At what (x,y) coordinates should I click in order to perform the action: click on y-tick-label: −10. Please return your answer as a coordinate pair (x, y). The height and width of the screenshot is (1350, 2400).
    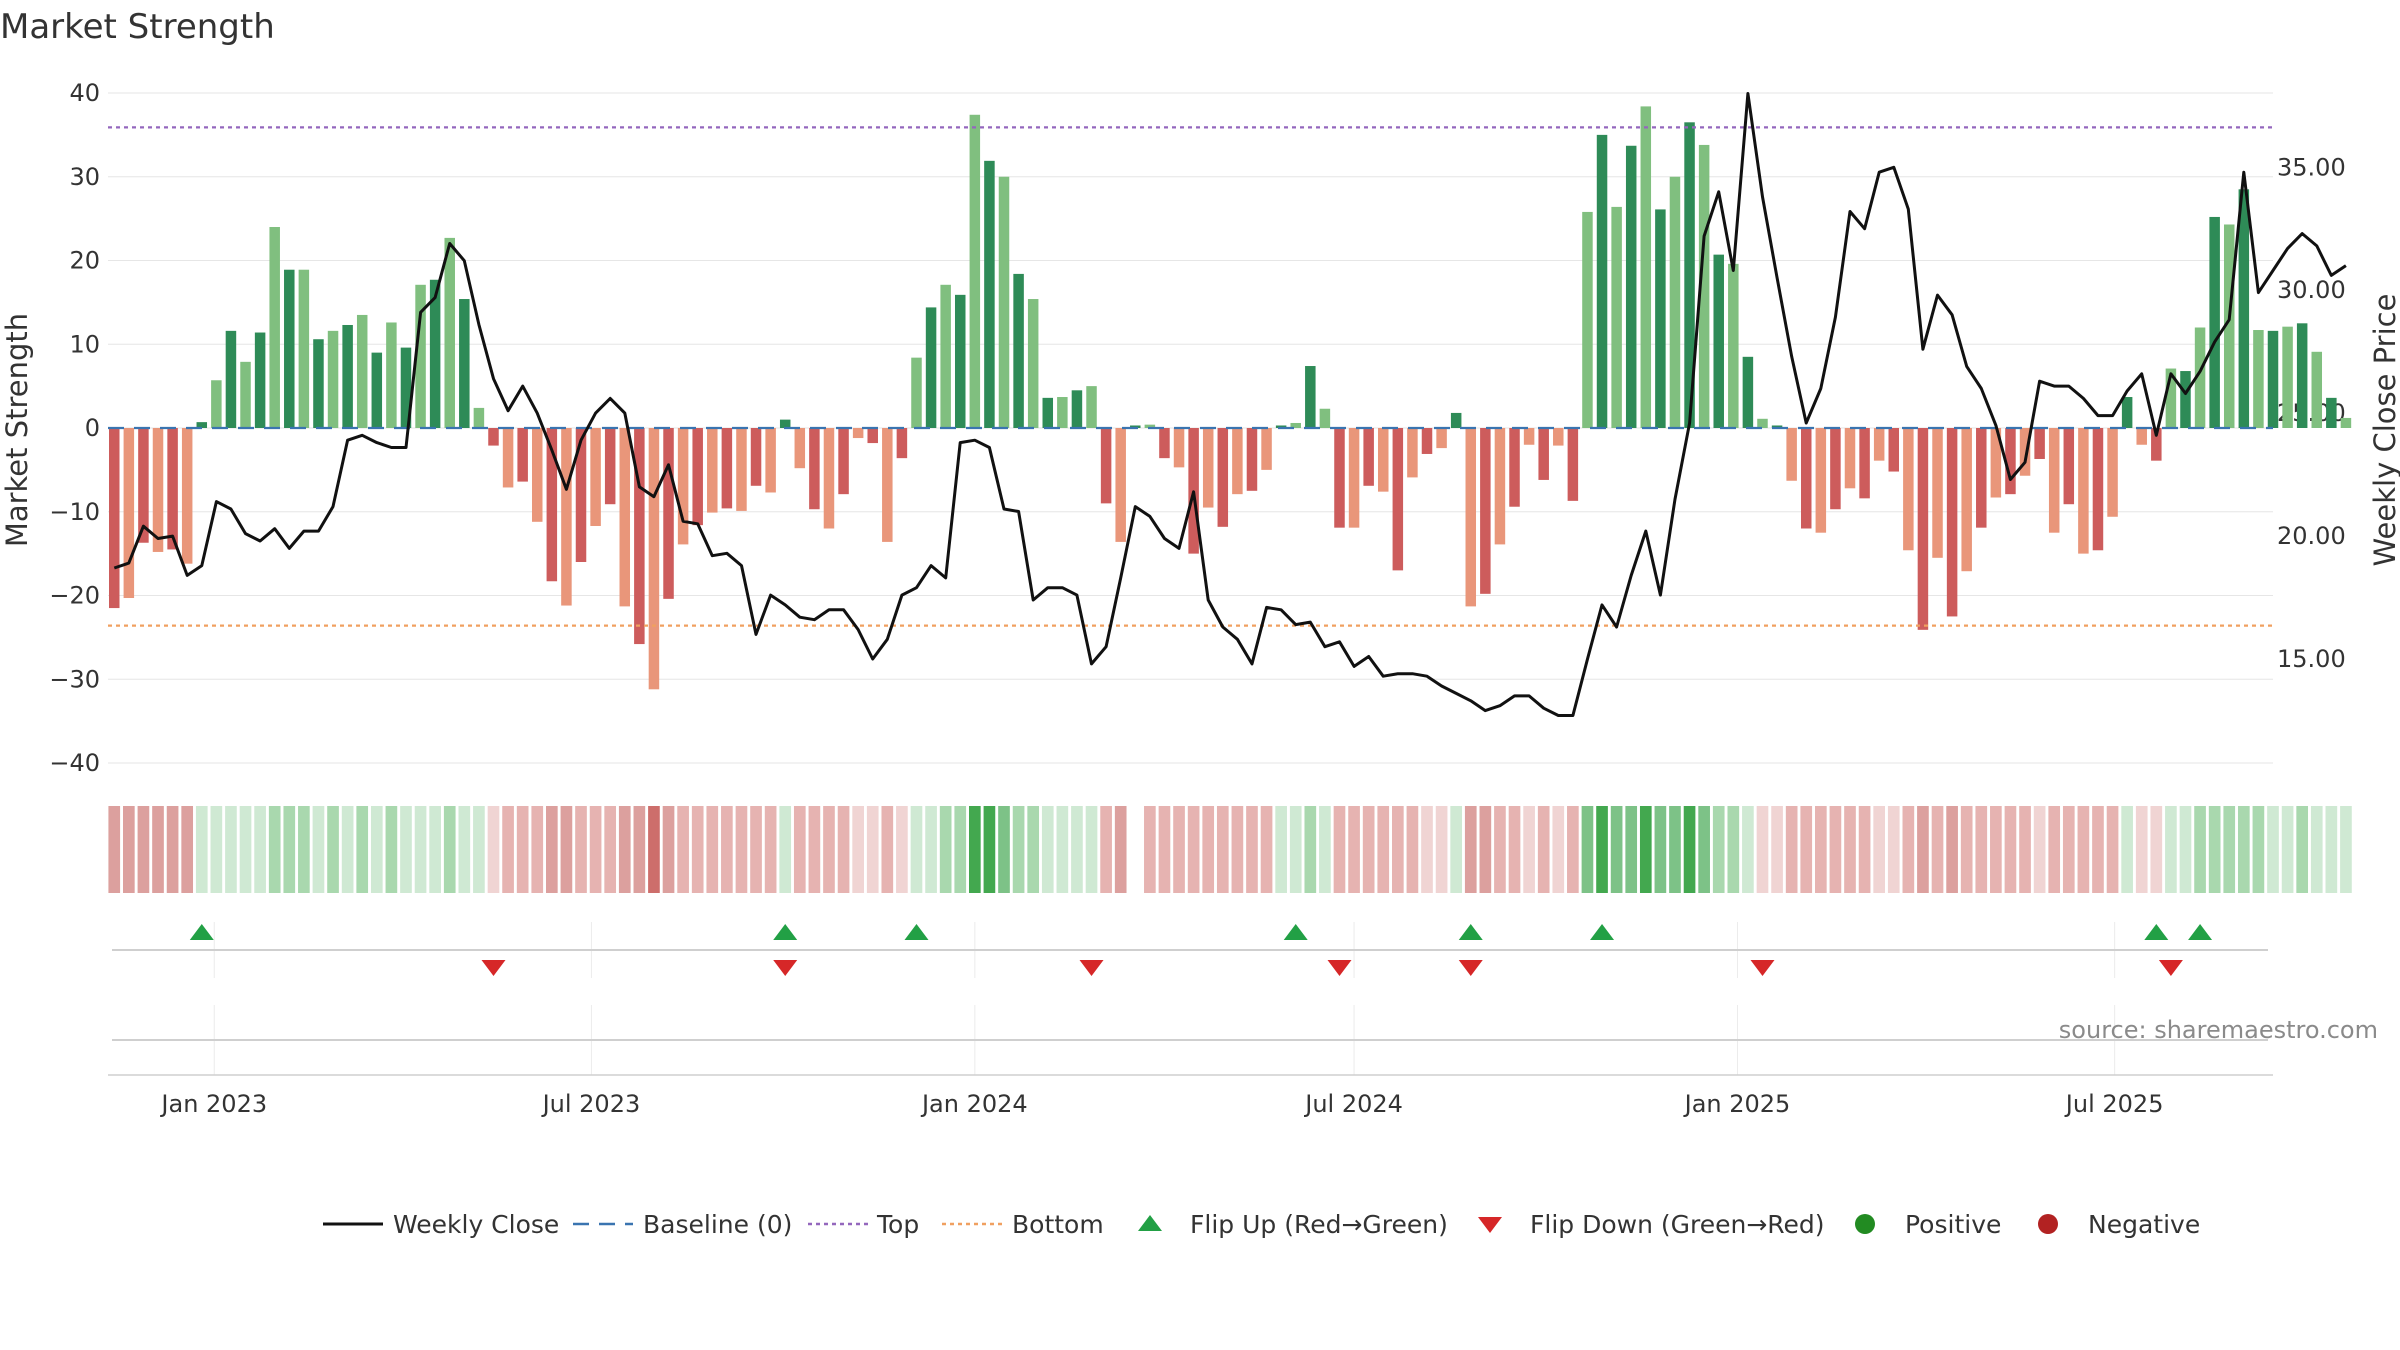
    Looking at the image, I should click on (74, 512).